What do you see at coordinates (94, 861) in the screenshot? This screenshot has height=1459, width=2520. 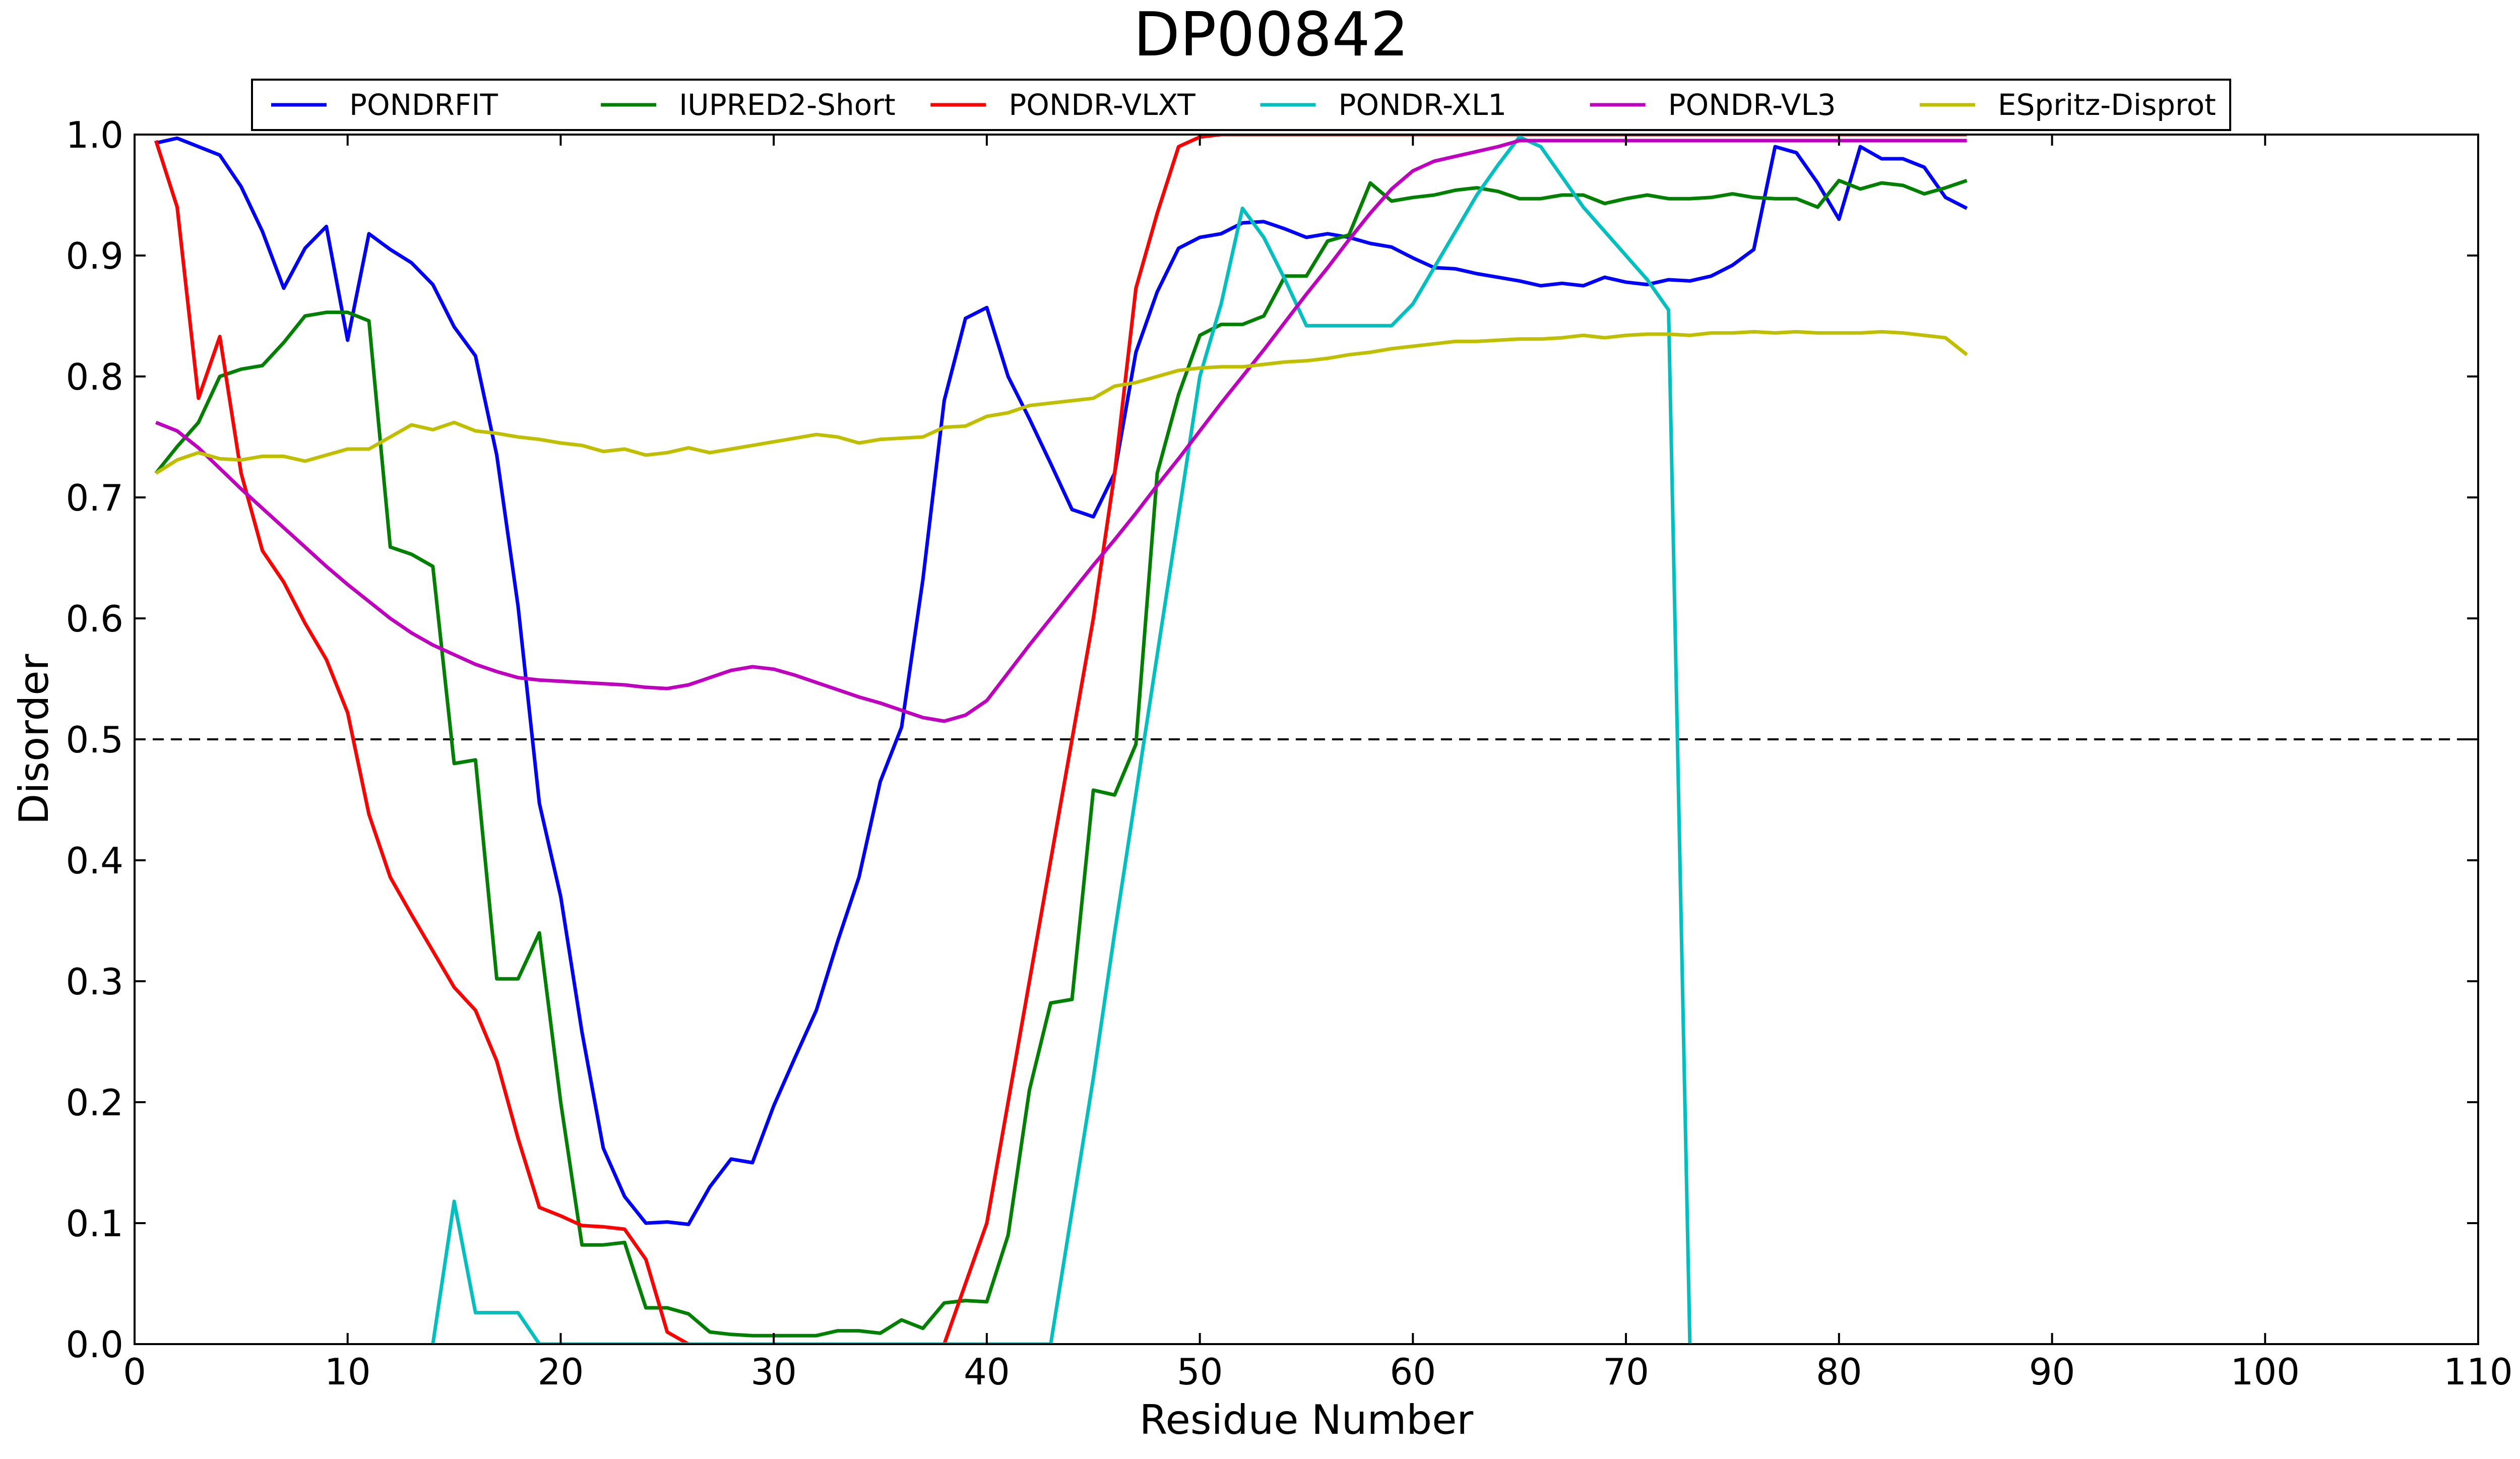 I see `y-tick-label: 0.4` at bounding box center [94, 861].